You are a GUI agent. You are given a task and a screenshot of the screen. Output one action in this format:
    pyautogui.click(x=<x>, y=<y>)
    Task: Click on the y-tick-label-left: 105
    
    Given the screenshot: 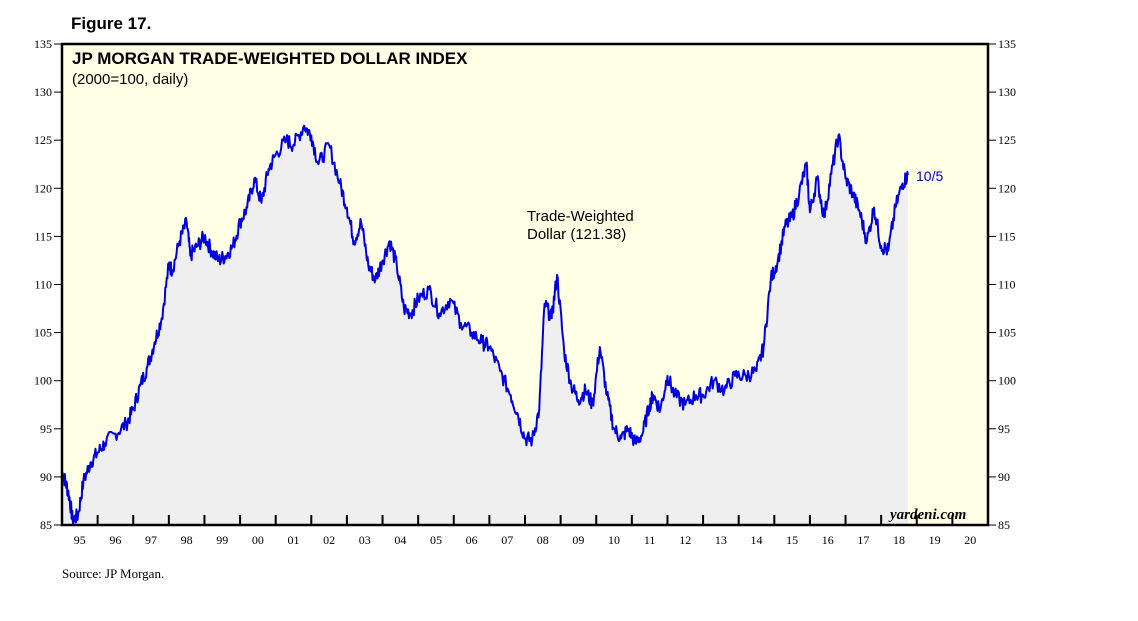 What is the action you would take?
    pyautogui.click(x=43, y=333)
    